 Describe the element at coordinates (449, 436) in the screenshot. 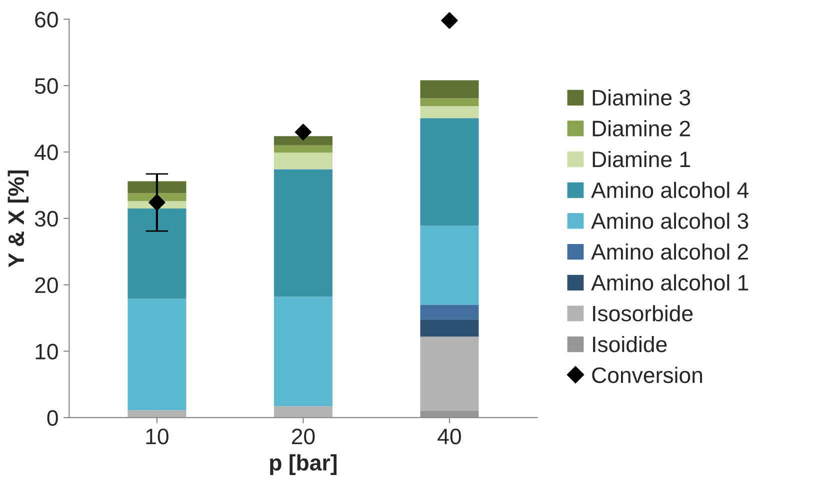

I see `x-tick-label: 40` at that location.